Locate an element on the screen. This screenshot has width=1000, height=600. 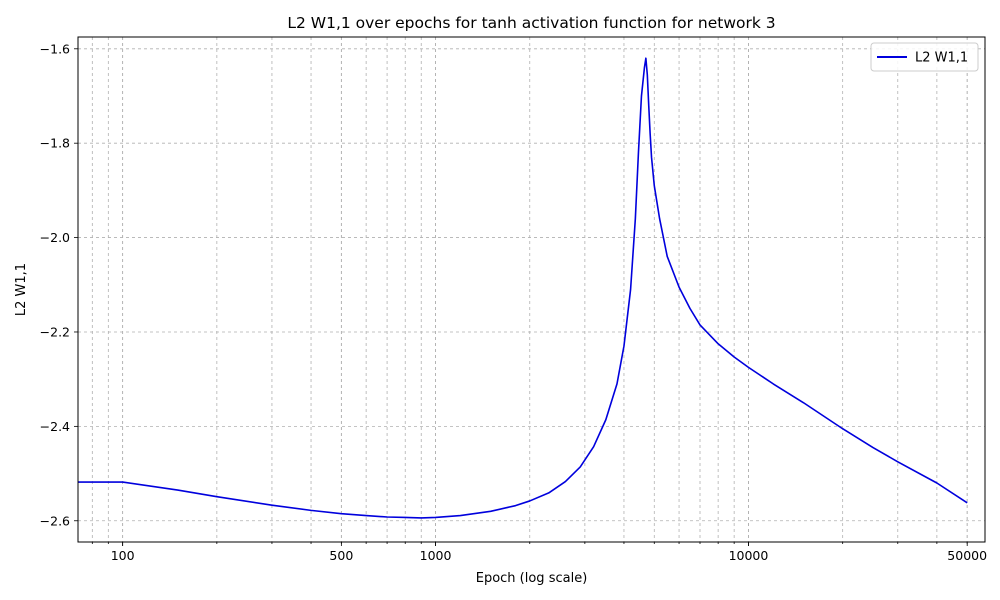
y-tick-label: −1.8 is located at coordinates (55, 143).